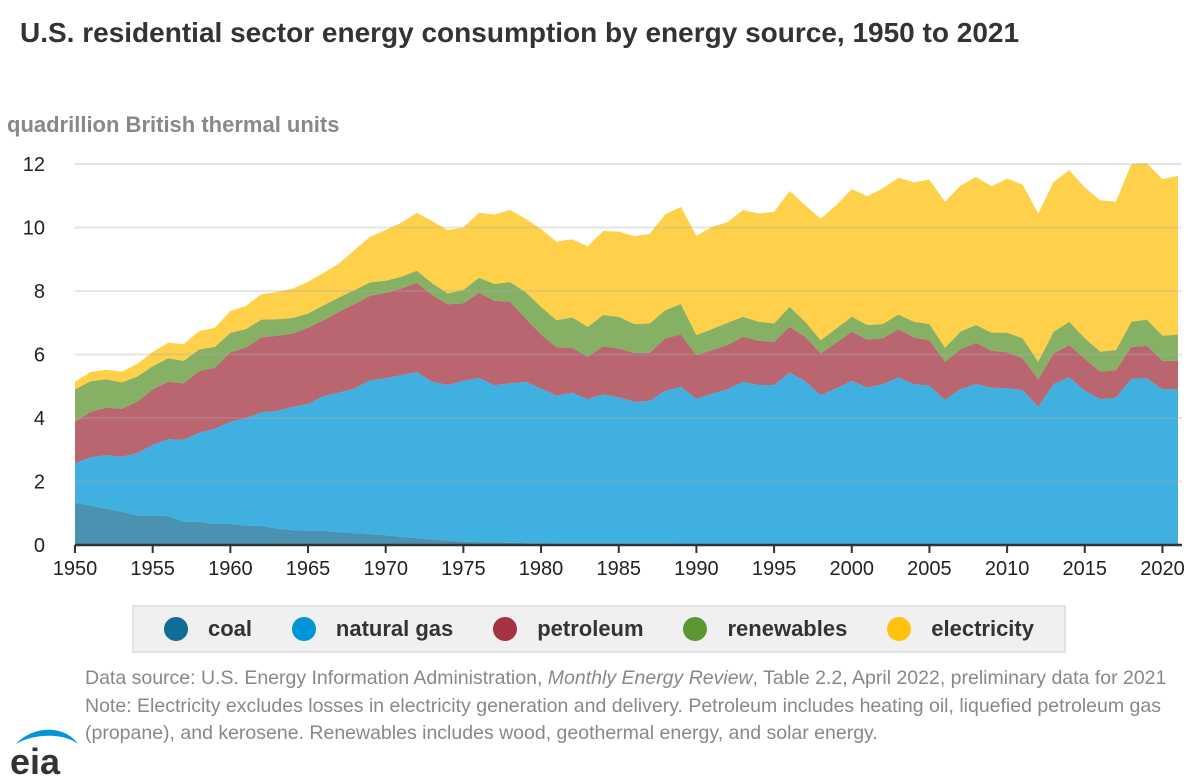 This screenshot has width=1200, height=780. I want to click on legend-label: natural gas, so click(394, 628).